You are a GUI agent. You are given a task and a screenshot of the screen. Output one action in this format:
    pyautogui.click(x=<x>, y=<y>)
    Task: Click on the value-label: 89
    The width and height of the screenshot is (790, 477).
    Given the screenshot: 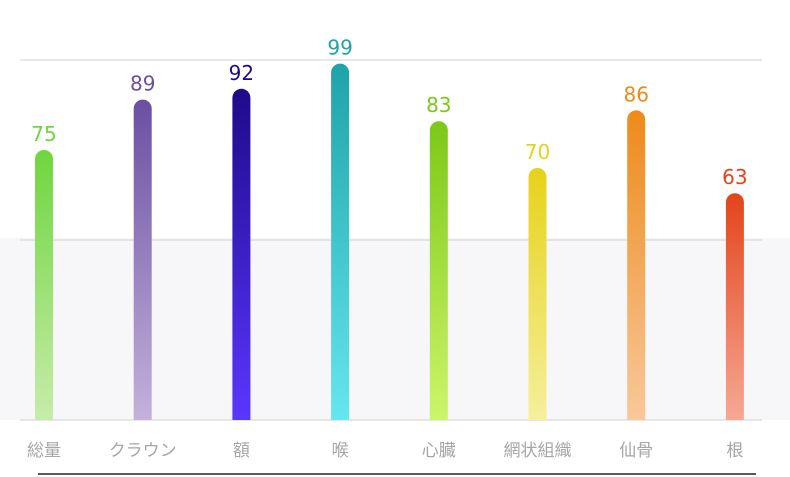 What is the action you would take?
    pyautogui.click(x=142, y=84)
    